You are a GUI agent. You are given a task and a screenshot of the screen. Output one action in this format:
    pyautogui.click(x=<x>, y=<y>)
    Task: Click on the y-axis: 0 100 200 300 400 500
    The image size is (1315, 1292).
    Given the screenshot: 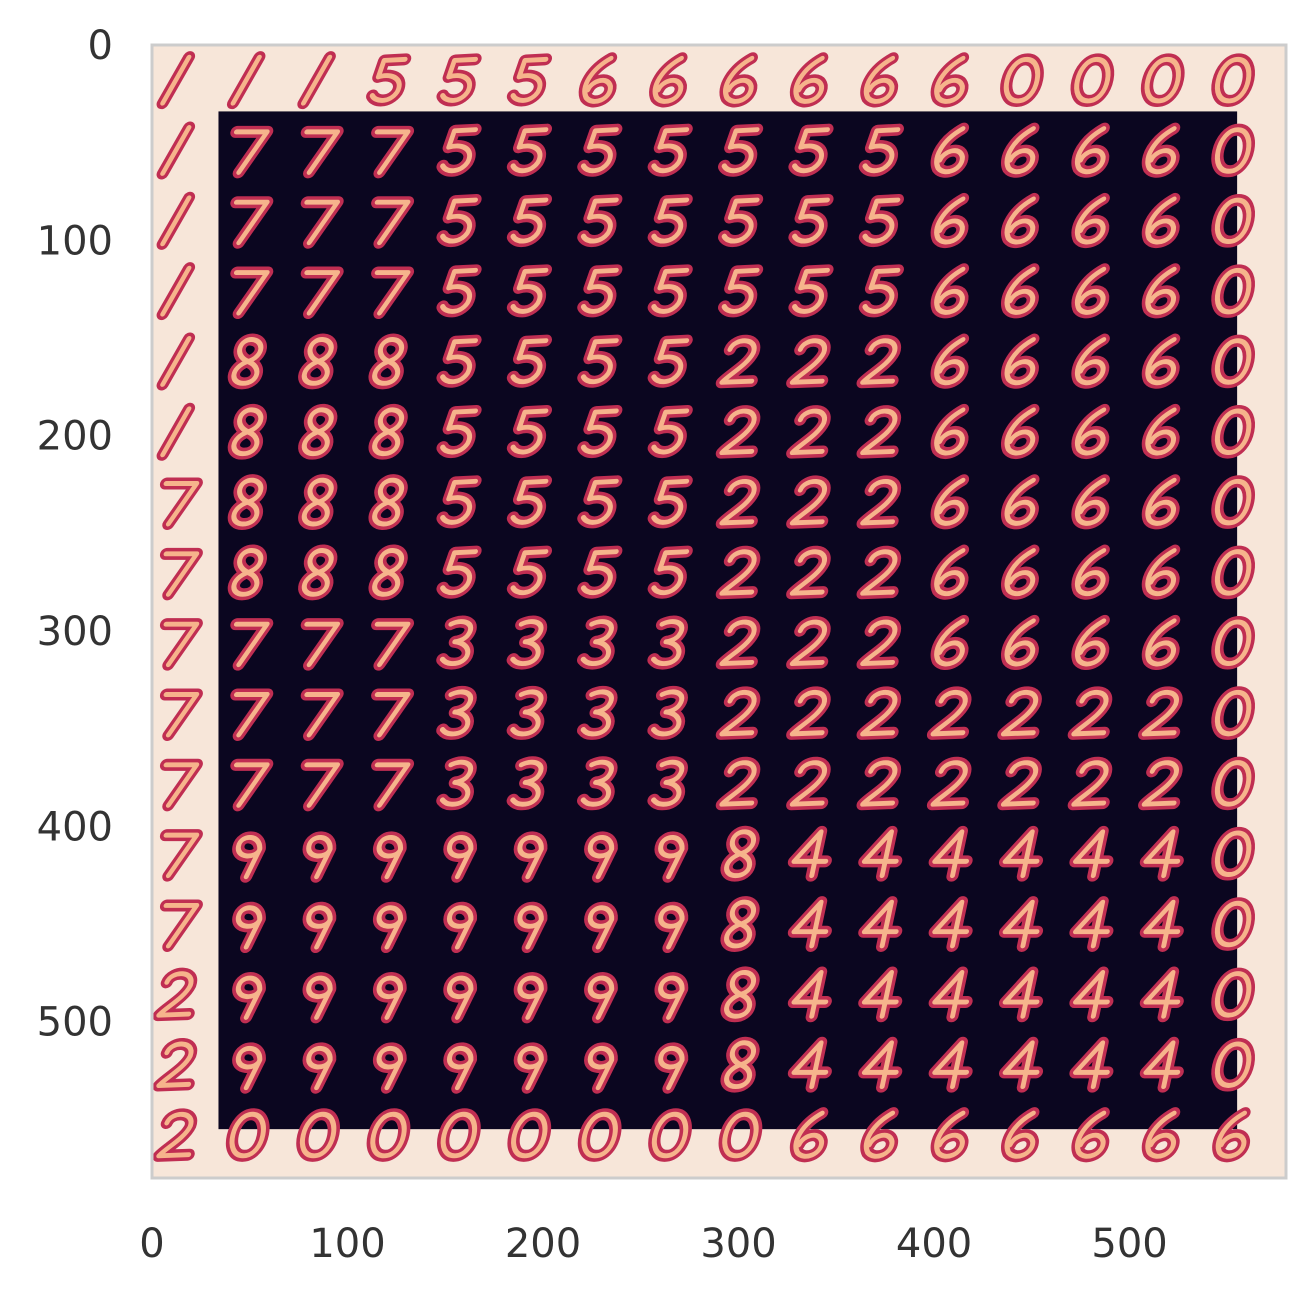 What is the action you would take?
    pyautogui.click(x=75, y=534)
    